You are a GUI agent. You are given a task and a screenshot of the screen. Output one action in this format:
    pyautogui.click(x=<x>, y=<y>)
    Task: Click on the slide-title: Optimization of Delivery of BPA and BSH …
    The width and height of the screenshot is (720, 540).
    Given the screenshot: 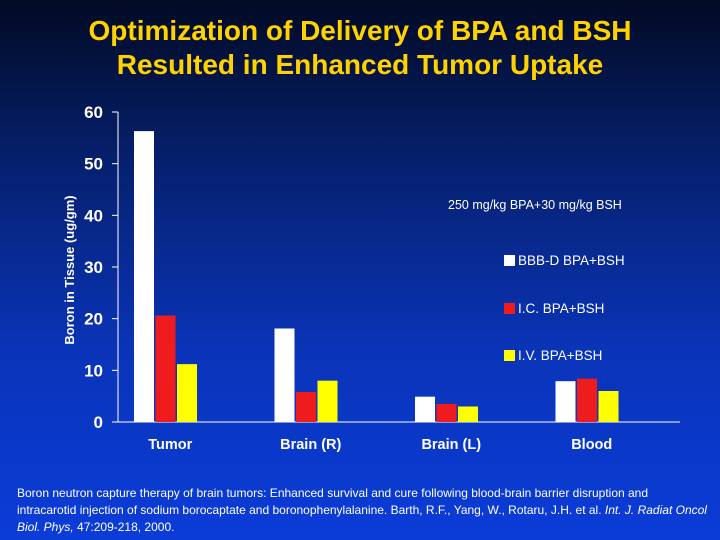 What is the action you would take?
    pyautogui.click(x=360, y=48)
    